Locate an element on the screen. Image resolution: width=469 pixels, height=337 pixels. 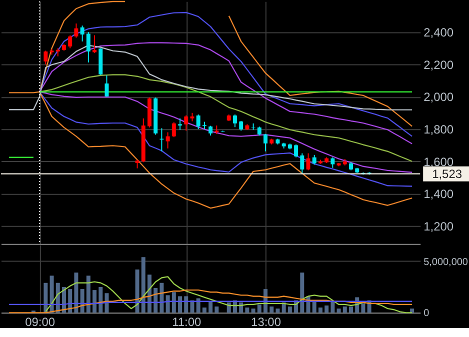
x-tick-label: 13:00 is located at coordinates (266, 322).